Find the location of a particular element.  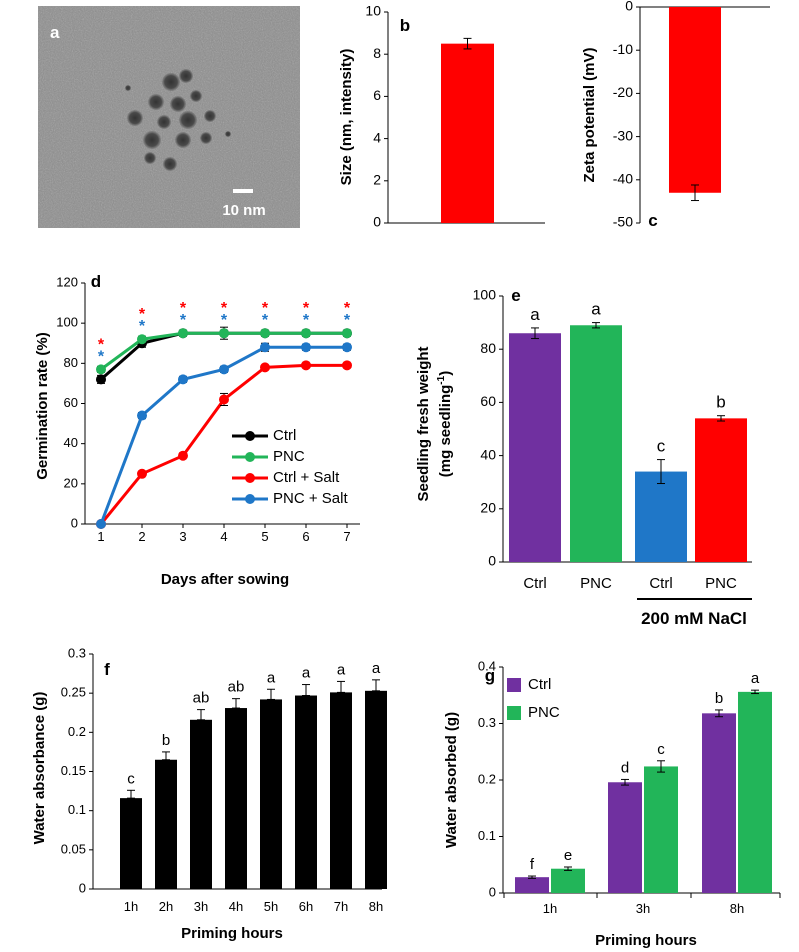

panel-b-y-axis-label: Size (nm, intensity) is located at coordinates (346, 117).